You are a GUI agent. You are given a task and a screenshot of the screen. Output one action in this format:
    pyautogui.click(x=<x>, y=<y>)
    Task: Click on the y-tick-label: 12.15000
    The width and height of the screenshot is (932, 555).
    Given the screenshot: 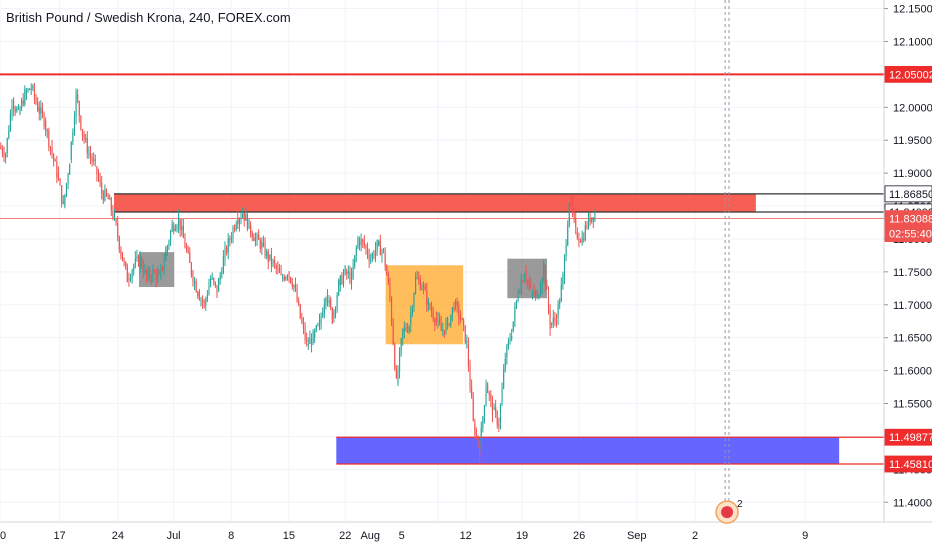 What is the action you would take?
    pyautogui.click(x=912, y=10)
    